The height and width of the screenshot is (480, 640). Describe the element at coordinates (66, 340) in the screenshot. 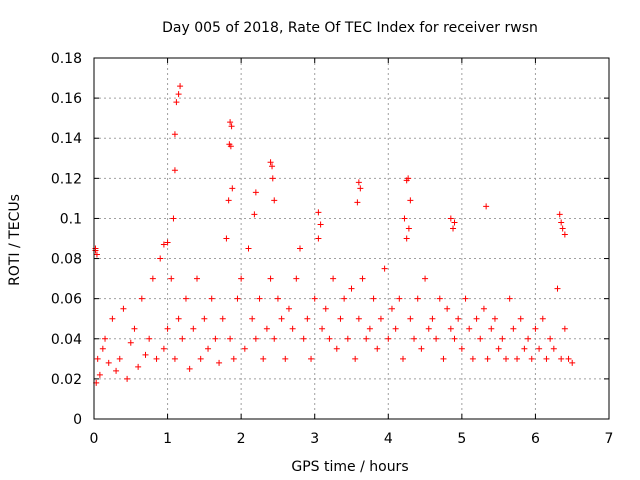

I see `y-tick-label: 0.04` at that location.